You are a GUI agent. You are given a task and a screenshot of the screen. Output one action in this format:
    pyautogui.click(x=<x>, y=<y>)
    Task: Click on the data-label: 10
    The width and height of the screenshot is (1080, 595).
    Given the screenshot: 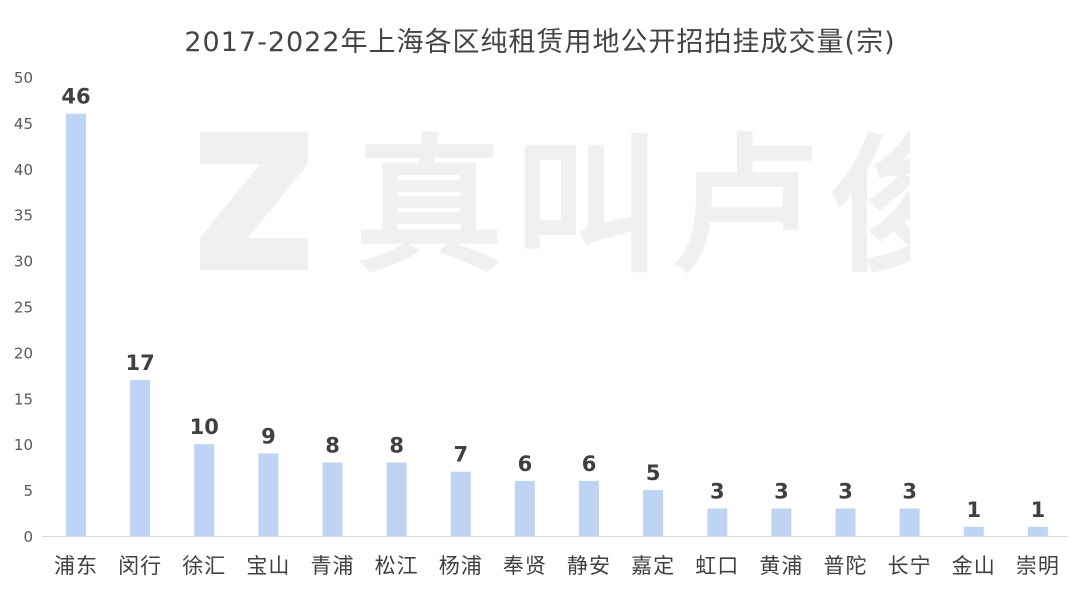 What is the action you would take?
    pyautogui.click(x=204, y=427)
    